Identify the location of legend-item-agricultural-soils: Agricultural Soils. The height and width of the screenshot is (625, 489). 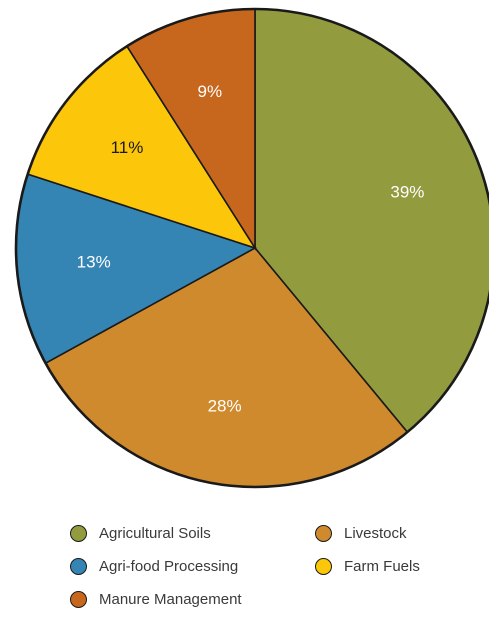
(140, 533).